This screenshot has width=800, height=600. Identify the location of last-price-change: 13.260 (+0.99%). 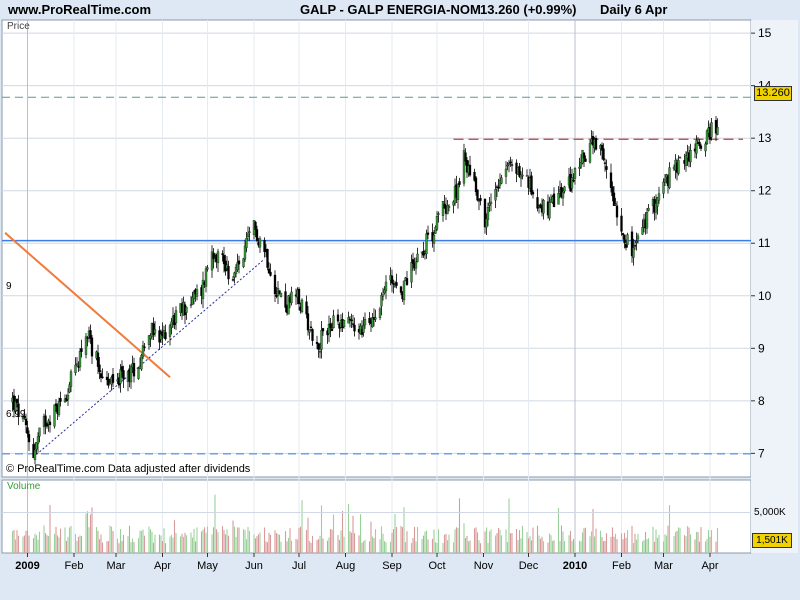
(528, 9).